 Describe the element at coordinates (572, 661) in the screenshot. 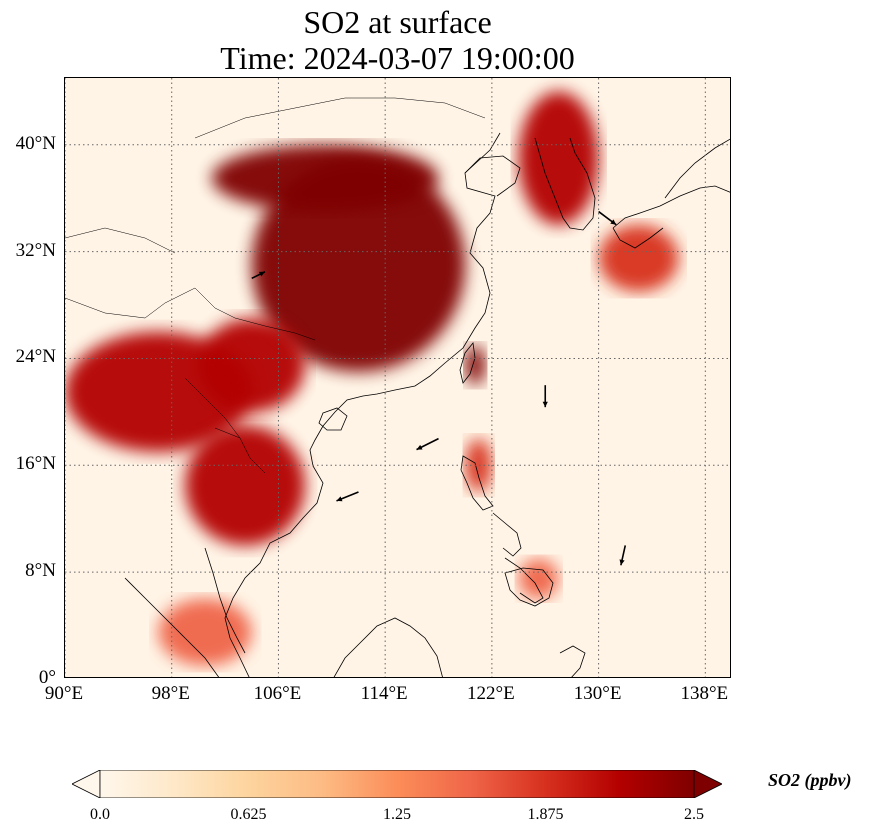

I see `sulawesi-coastline` at that location.